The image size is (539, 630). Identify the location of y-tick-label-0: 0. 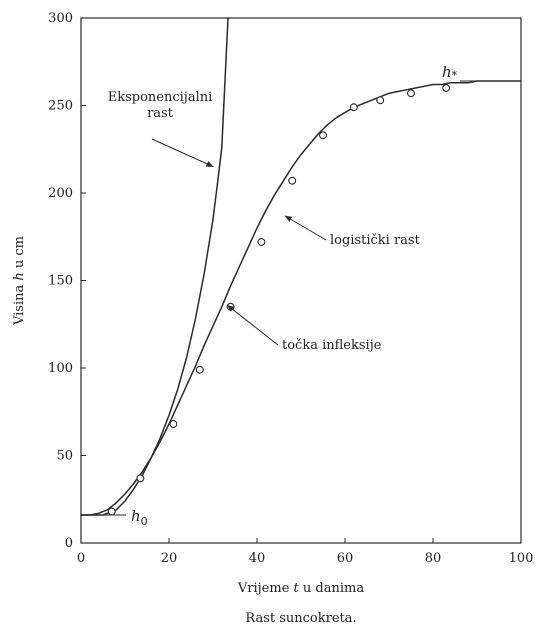
(69, 543).